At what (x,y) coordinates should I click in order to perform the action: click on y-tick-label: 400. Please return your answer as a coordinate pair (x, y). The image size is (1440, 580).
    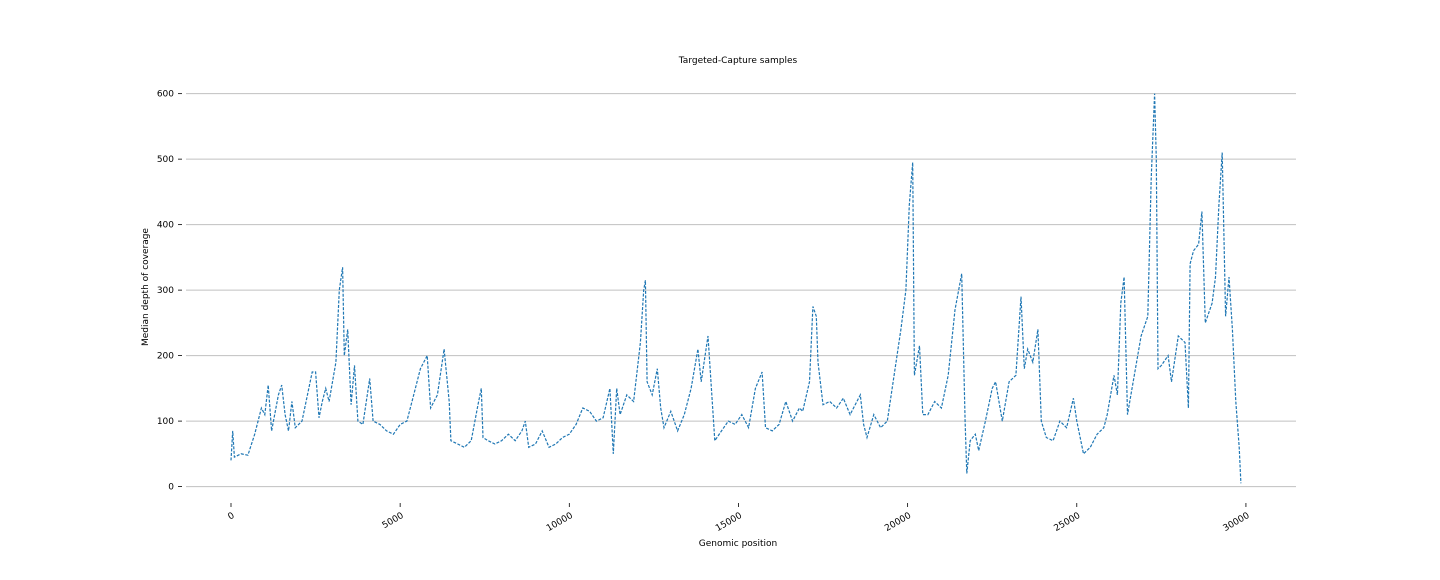
    Looking at the image, I should click on (165, 226).